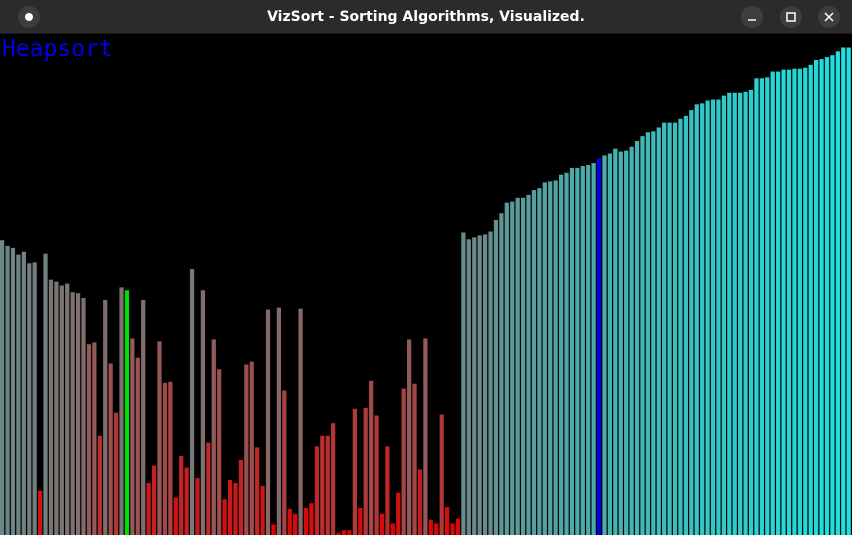 The image size is (852, 535). Describe the element at coordinates (752, 20) in the screenshot. I see `minimize-icon` at that location.